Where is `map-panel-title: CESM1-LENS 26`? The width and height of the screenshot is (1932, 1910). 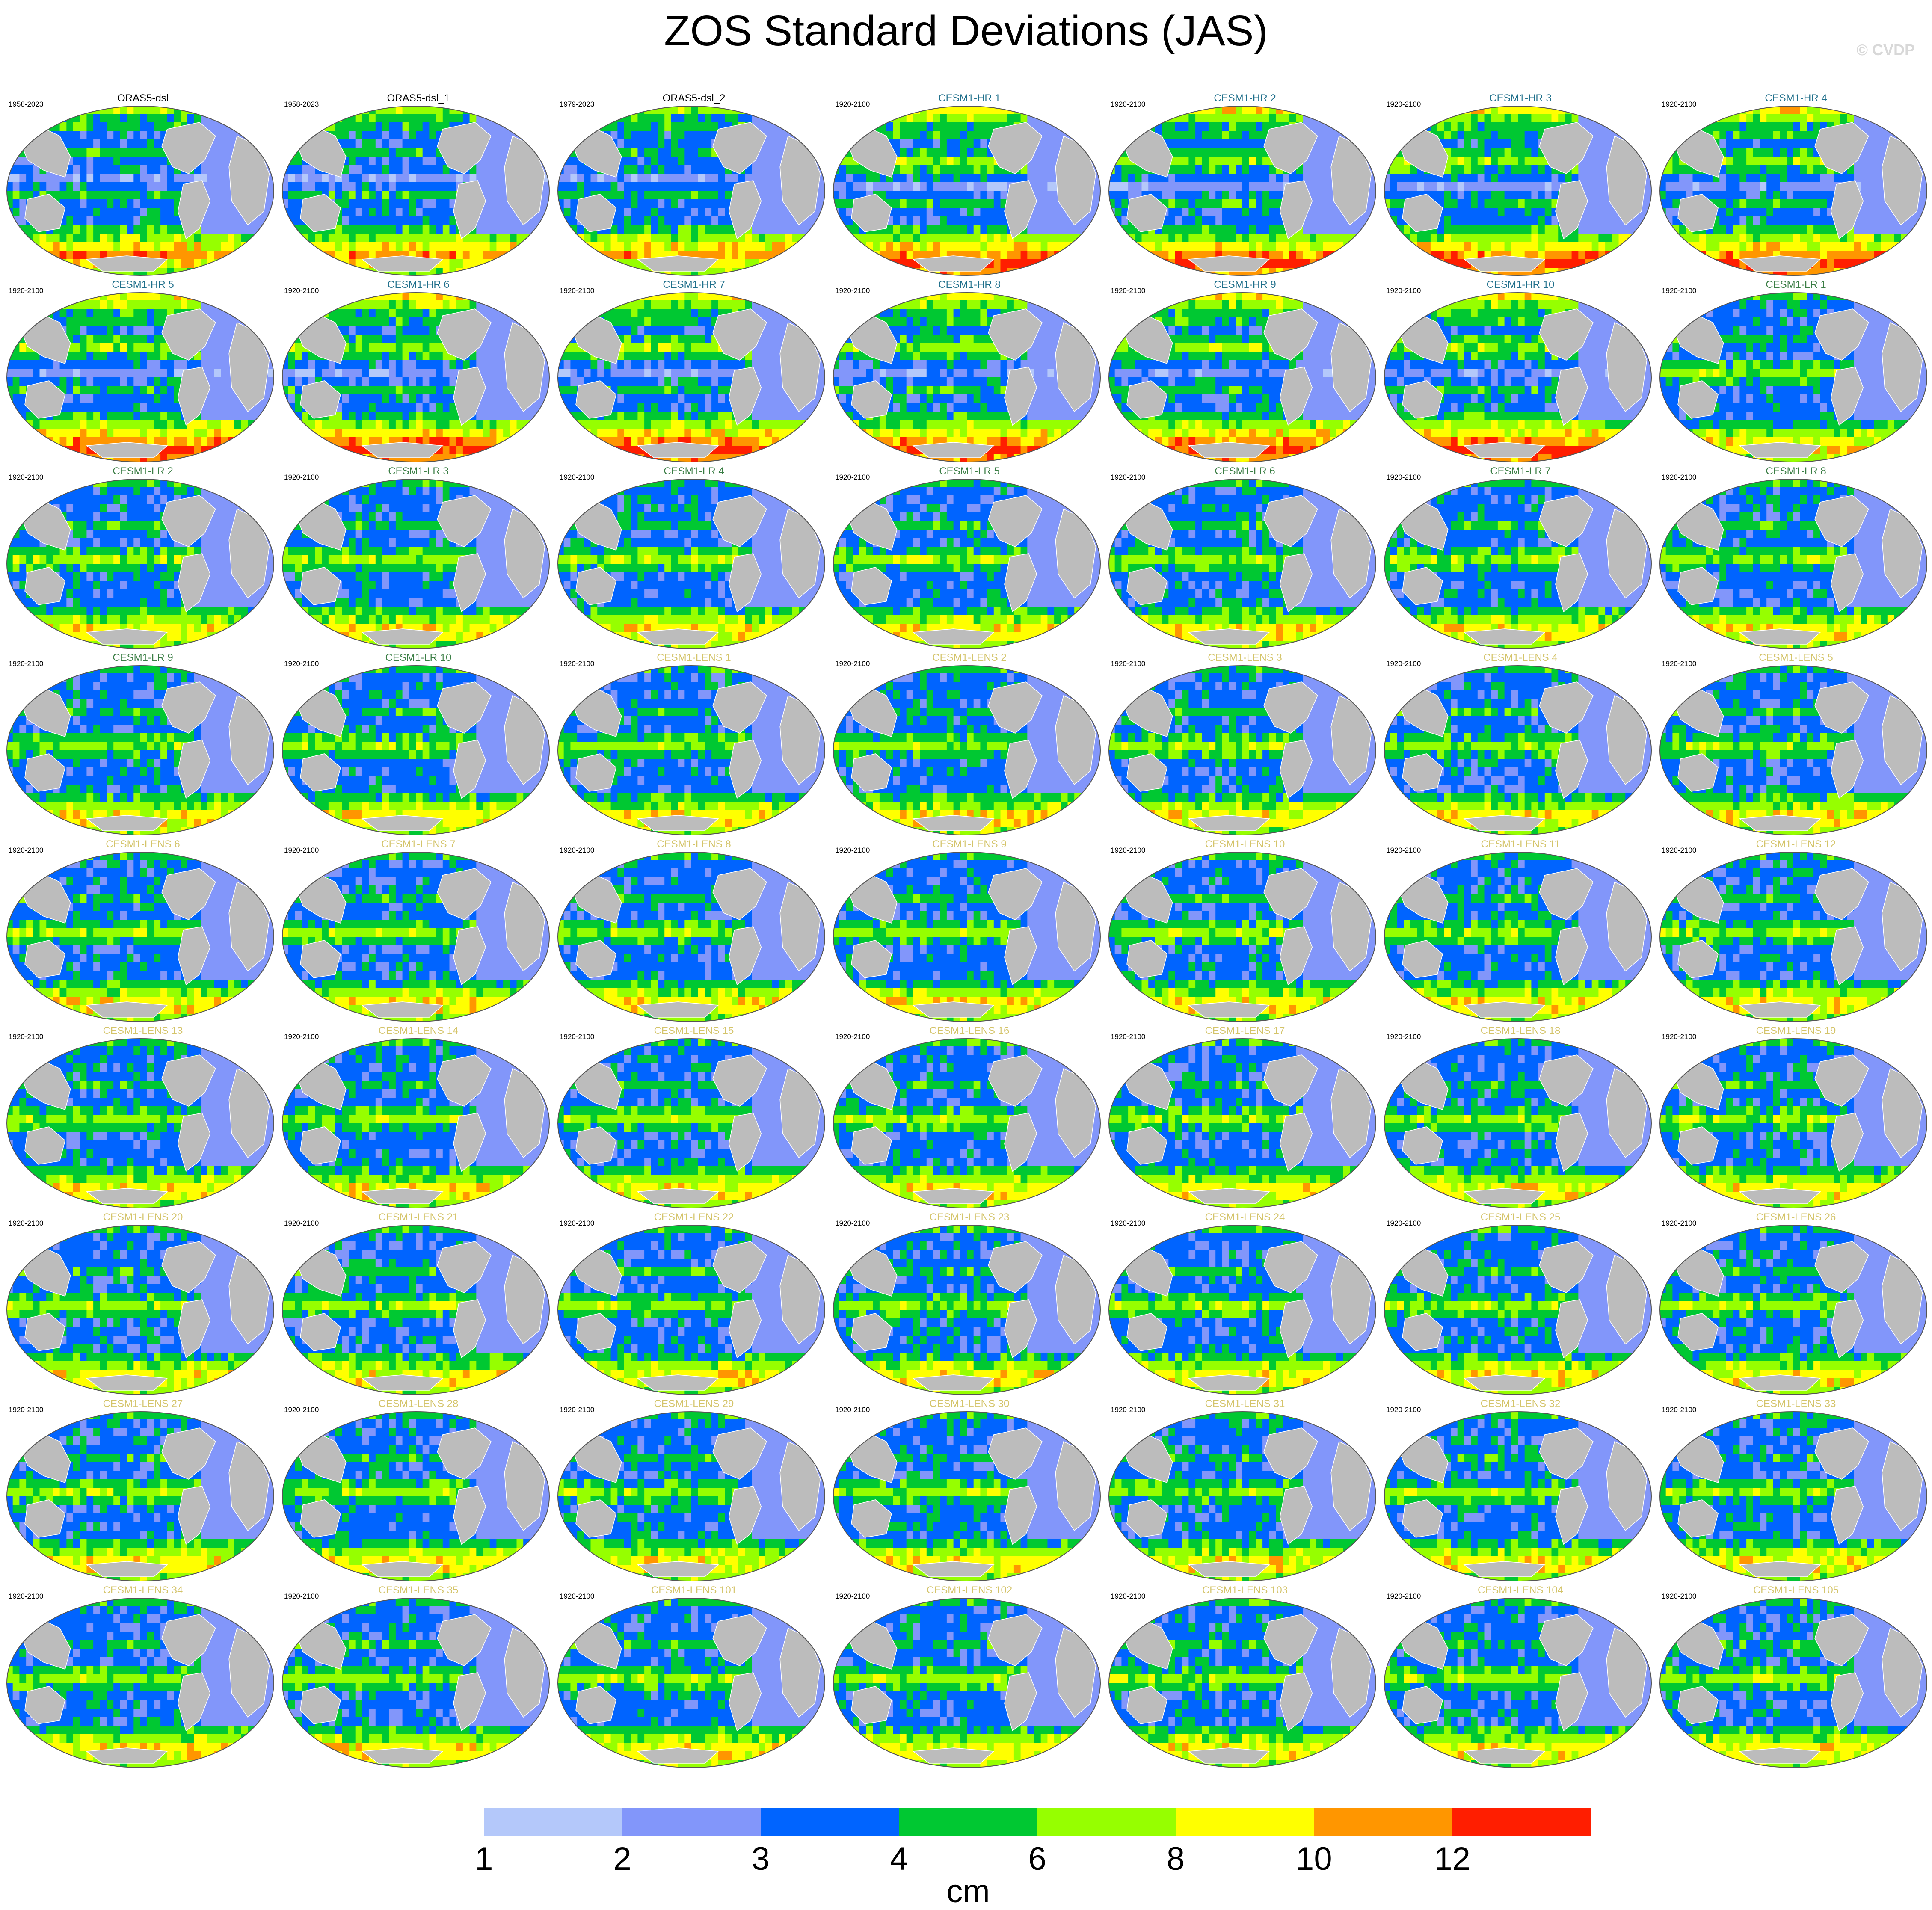
map-panel-title: CESM1-LENS 26 is located at coordinates (1795, 1217).